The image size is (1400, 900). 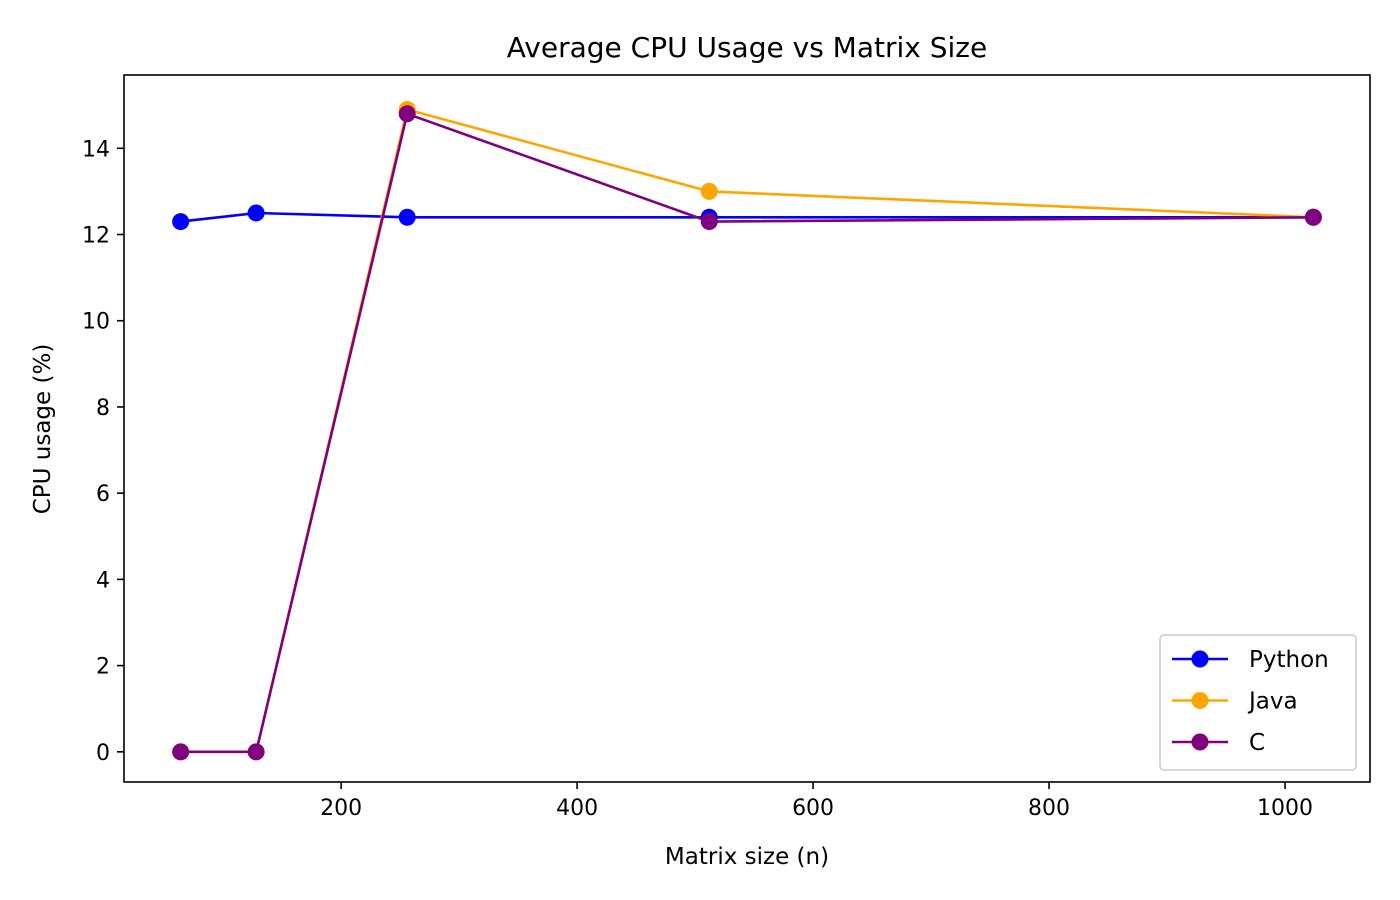 What do you see at coordinates (43, 429) in the screenshot?
I see `y-axis-label: CPU usage (%)` at bounding box center [43, 429].